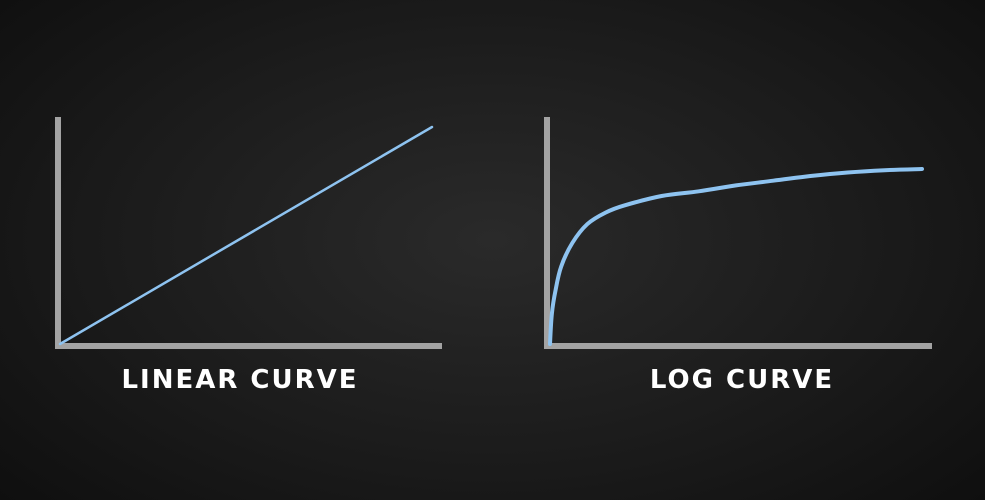 The image size is (985, 500). What do you see at coordinates (736, 256) in the screenshot?
I see `log-curve-line` at bounding box center [736, 256].